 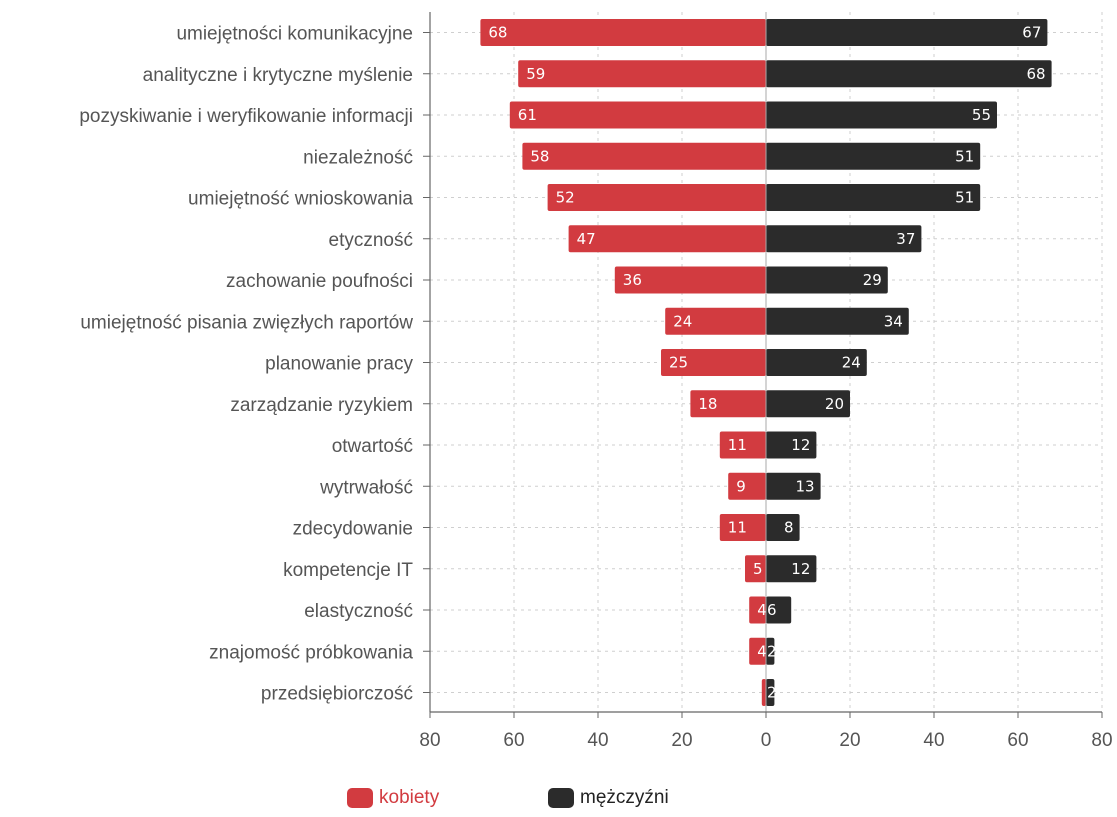 I want to click on data-label-kobiety: 61, so click(x=527, y=115).